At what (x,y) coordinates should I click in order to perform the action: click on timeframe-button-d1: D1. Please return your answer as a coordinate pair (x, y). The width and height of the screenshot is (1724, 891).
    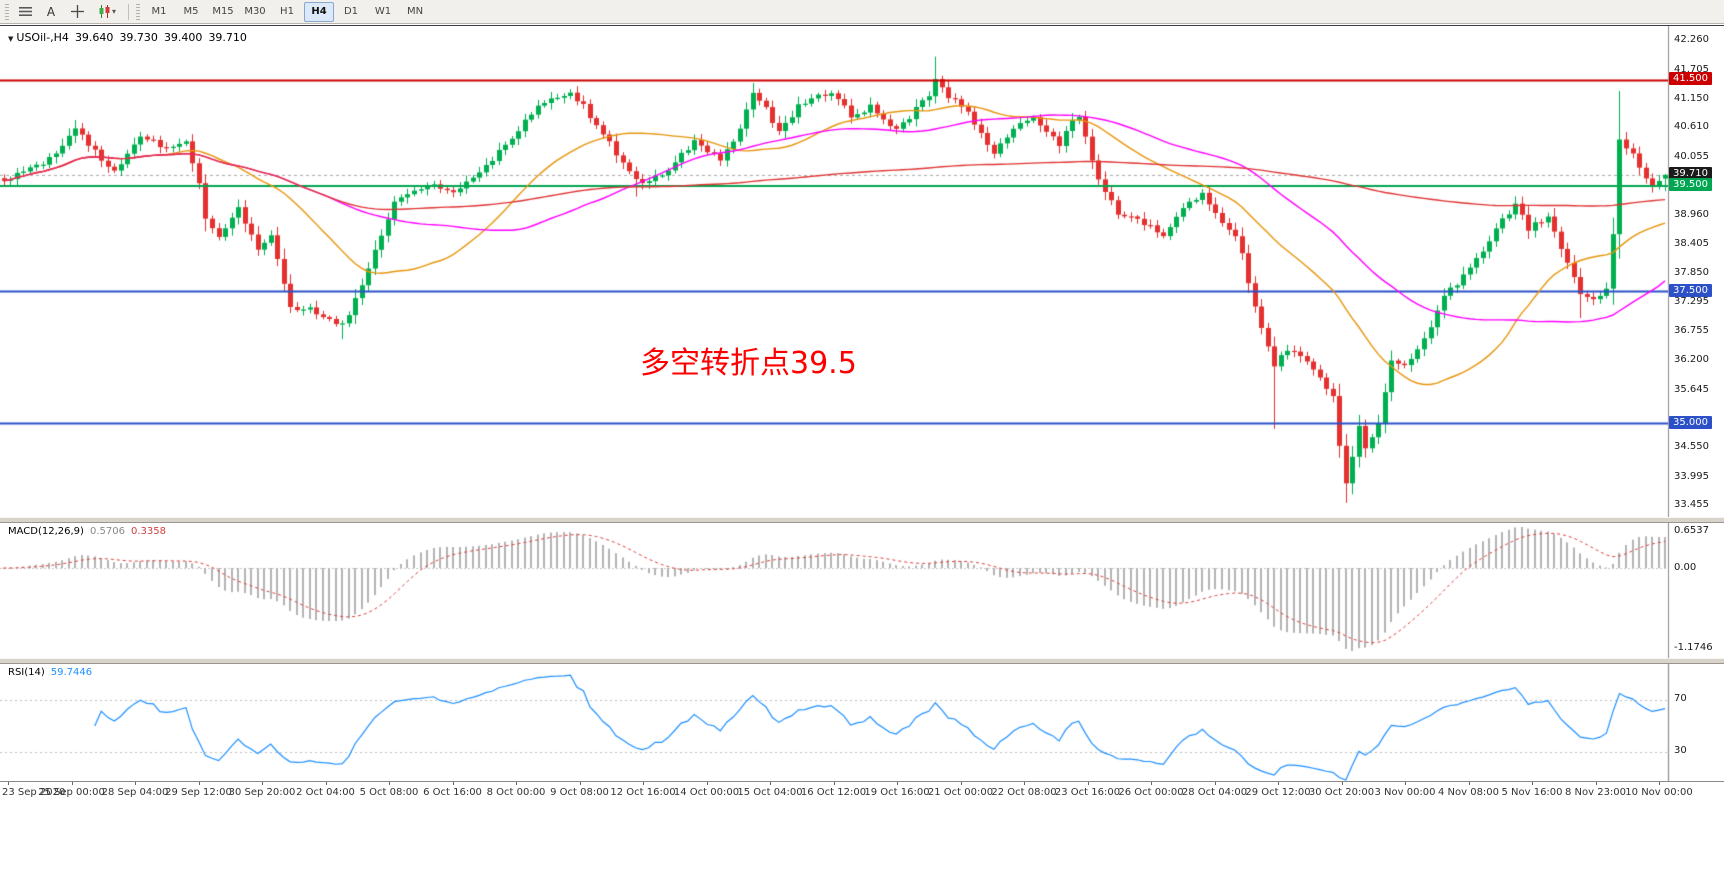
    Looking at the image, I should click on (351, 11).